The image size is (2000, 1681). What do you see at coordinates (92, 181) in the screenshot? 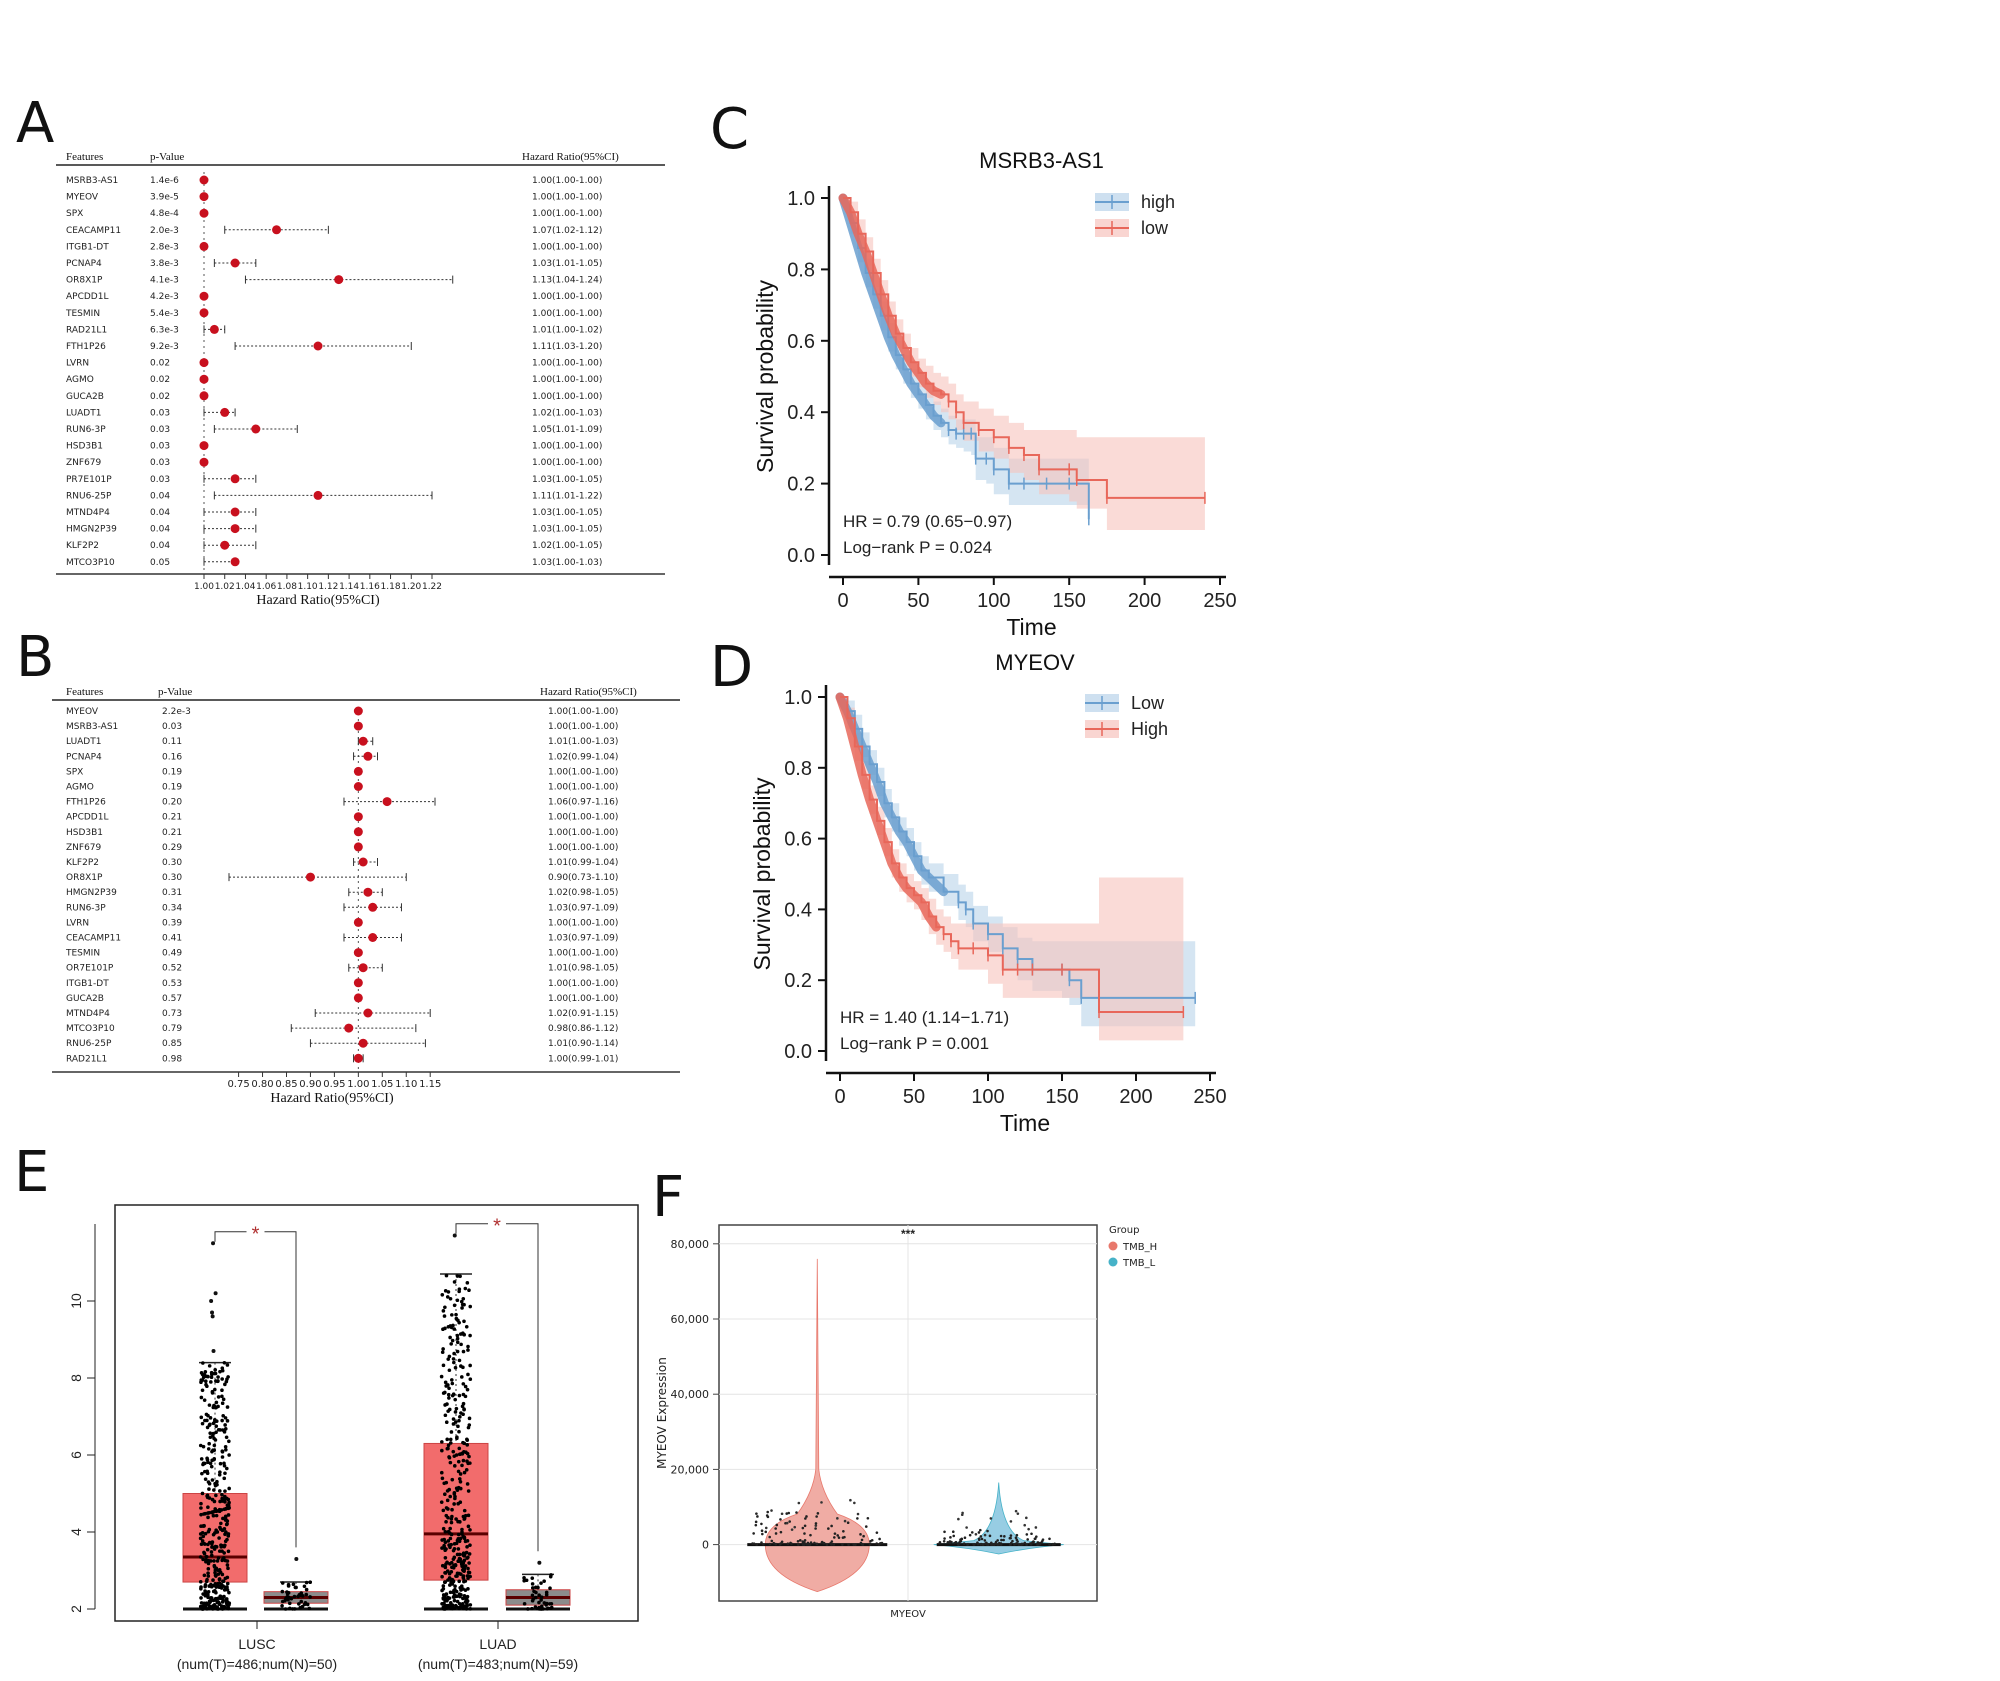
I see `feature-label: MSRB3-AS1` at bounding box center [92, 181].